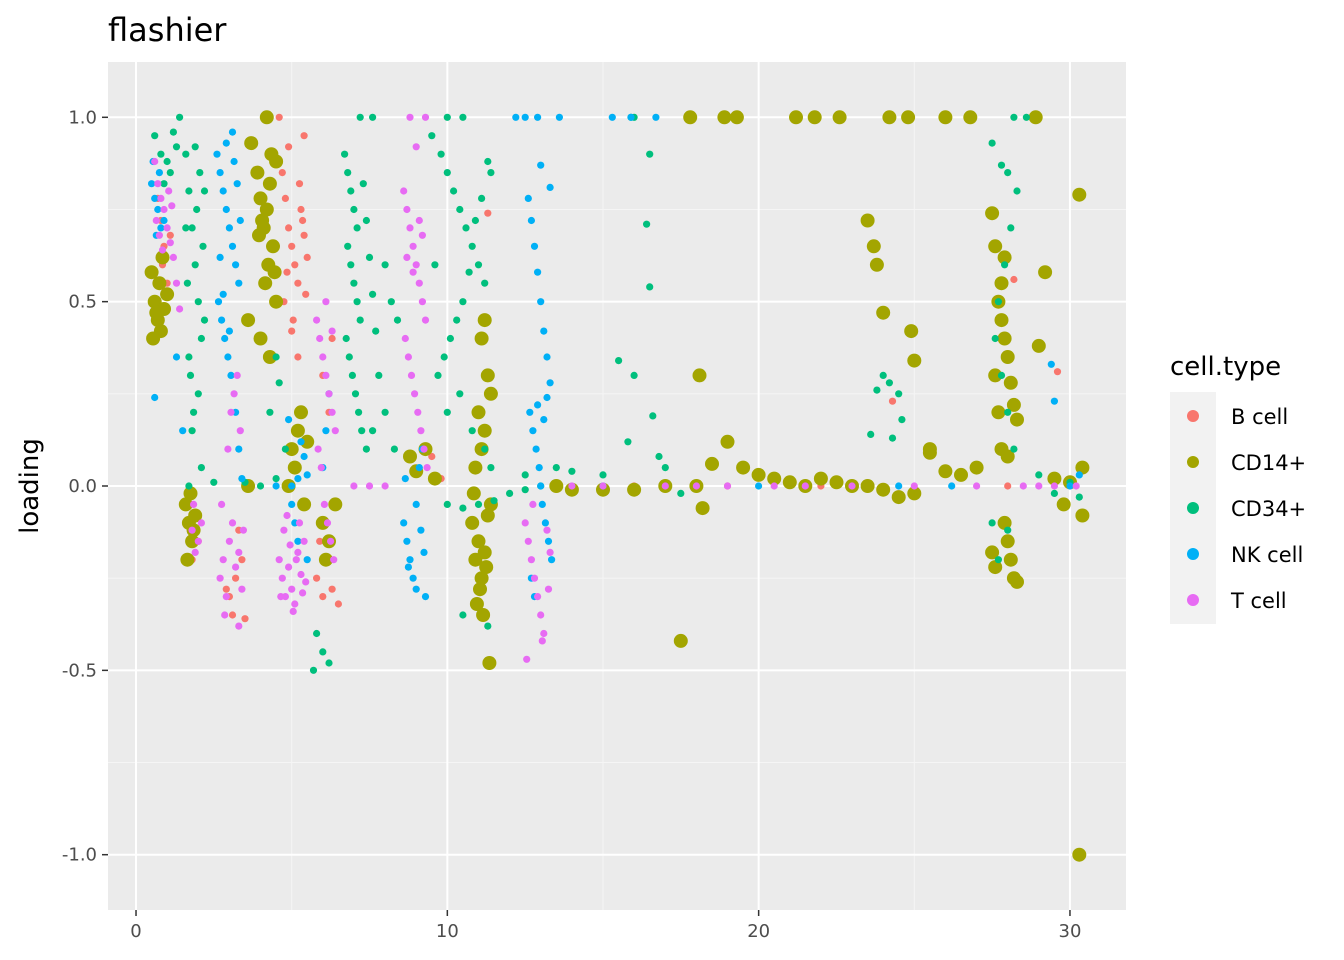 This screenshot has width=1344, height=960. Describe the element at coordinates (85, 486) in the screenshot. I see `y-axis: 1.0 0.5 0.0 -0.5 -1.0` at that location.